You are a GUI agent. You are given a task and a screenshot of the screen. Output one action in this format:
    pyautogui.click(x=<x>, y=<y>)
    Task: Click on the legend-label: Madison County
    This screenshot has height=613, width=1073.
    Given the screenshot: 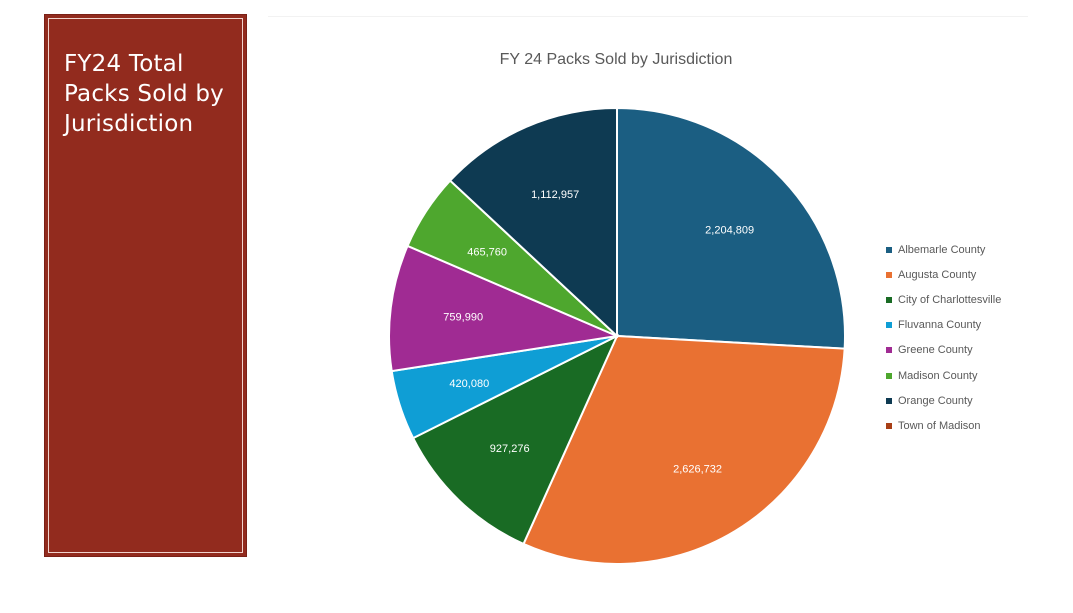 What is the action you would take?
    pyautogui.click(x=938, y=375)
    